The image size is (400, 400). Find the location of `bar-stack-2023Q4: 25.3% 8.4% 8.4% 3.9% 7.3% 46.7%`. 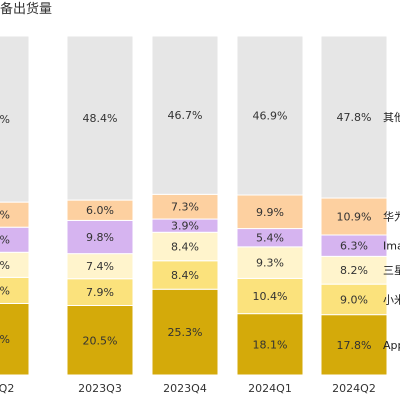

bar-stack-2023Q4: 25.3% 8.4% 8.4% 3.9% 7.3% 46.7% is located at coordinates (185, 205).